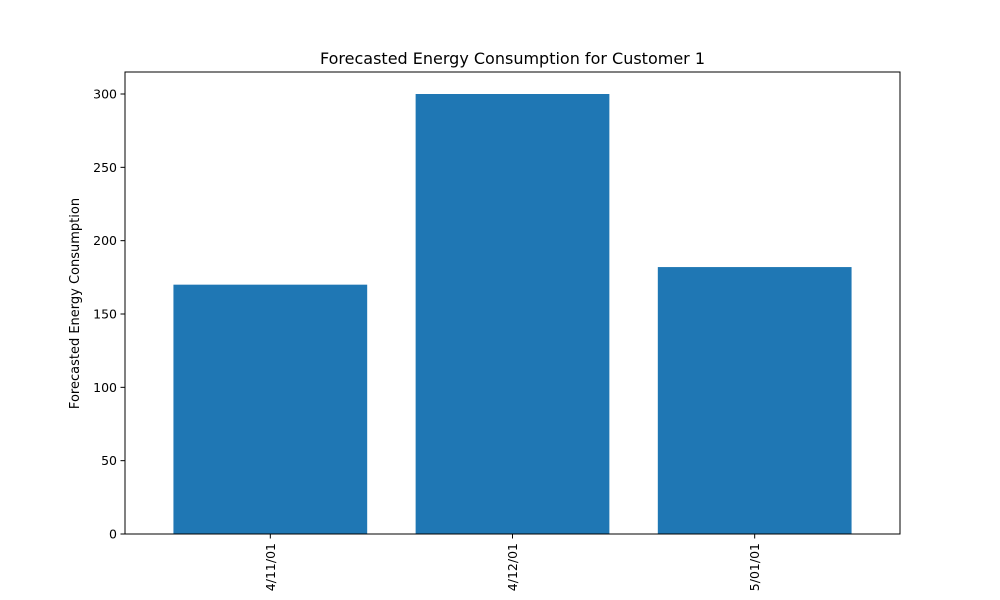 Image resolution: width=1000 pixels, height=600 pixels. Describe the element at coordinates (270, 567) in the screenshot. I see `x-tick-label: 4/11/01` at that location.